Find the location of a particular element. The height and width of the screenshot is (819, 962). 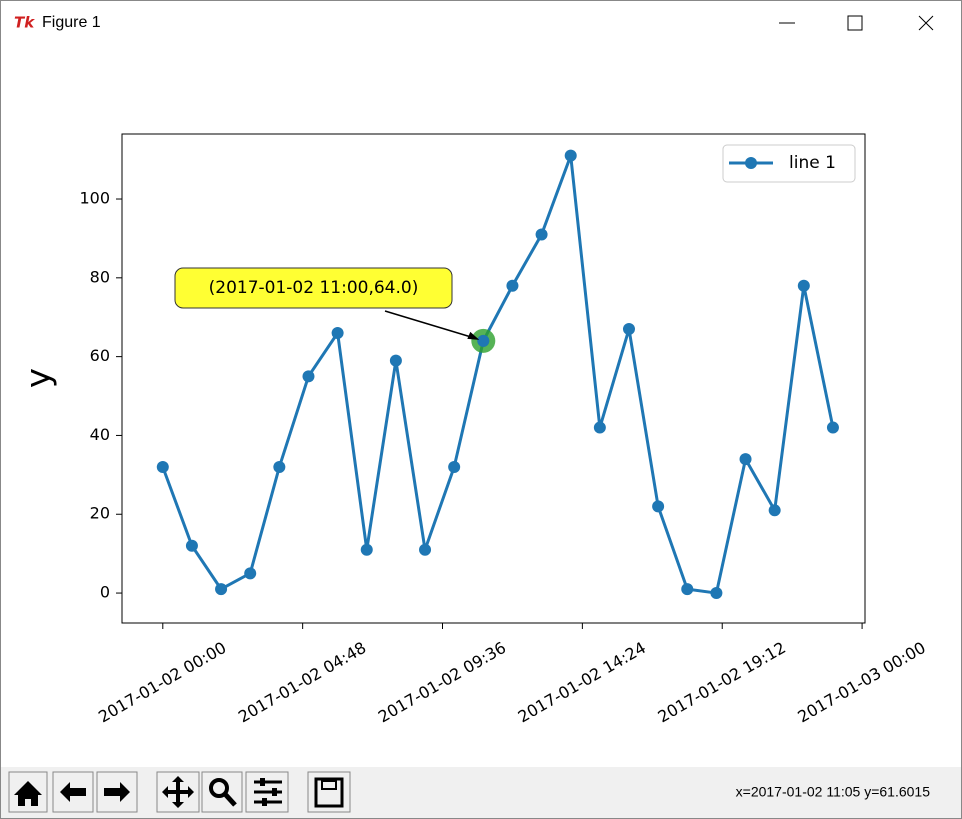

annotation-box is located at coordinates (313, 288).